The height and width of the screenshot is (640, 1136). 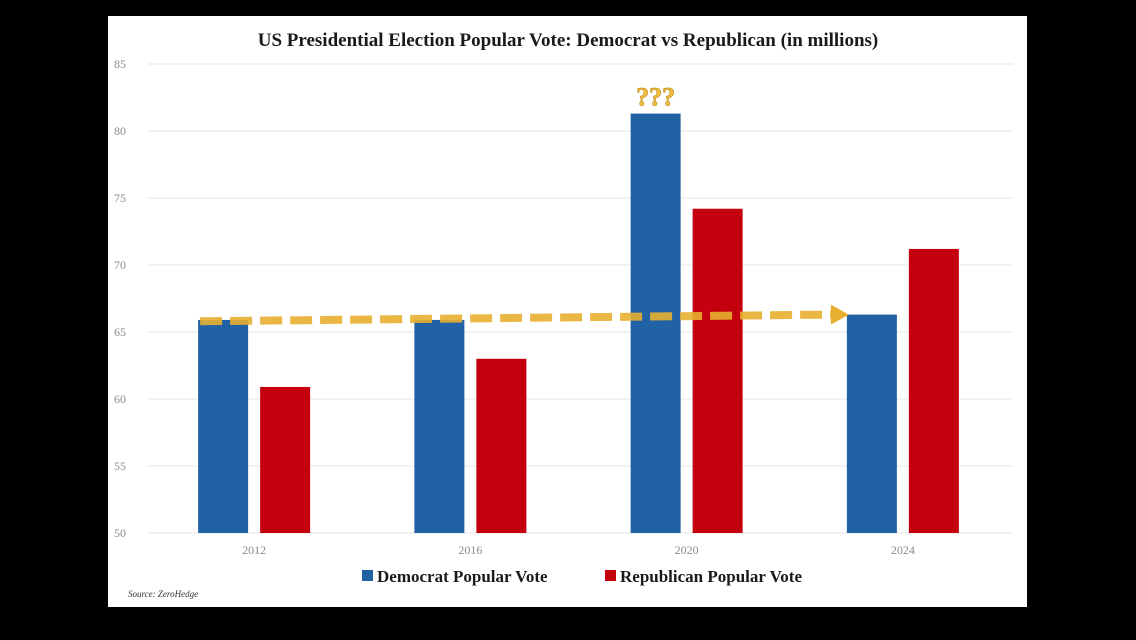 I want to click on legend-label: Democrat Popular Vote, so click(x=462, y=576).